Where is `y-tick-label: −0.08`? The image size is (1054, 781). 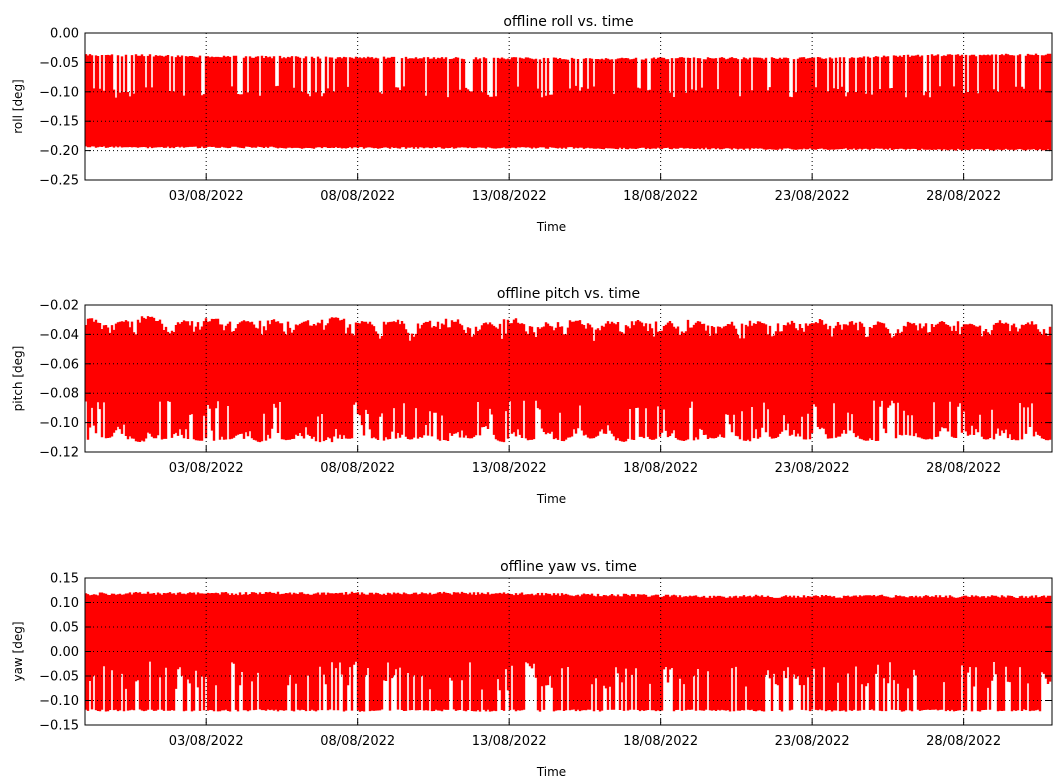
y-tick-label: −0.08 is located at coordinates (59, 394).